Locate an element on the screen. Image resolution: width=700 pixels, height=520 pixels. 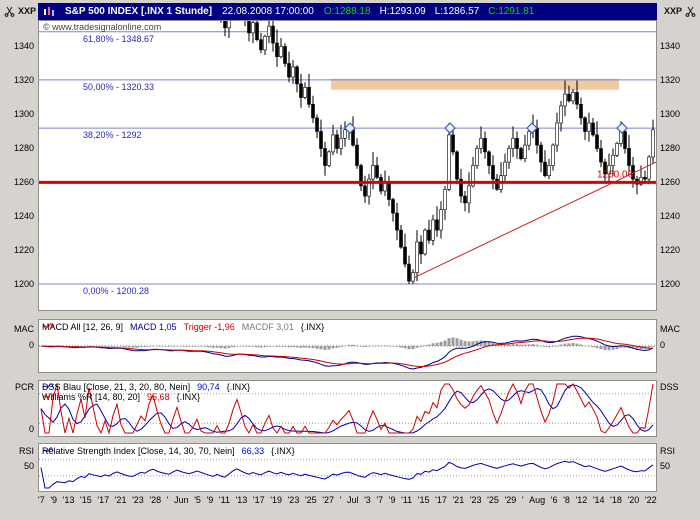
price-axis-label-left: 1300 is located at coordinates (23, 114).